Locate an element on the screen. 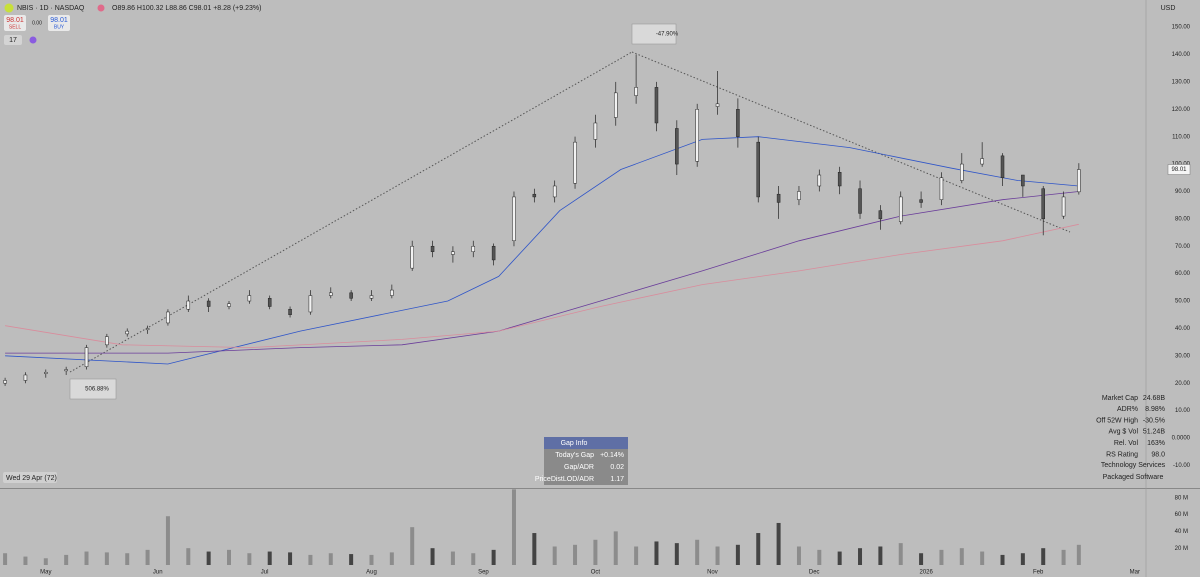 This screenshot has height=577, width=1200. x-tick-label: Nov is located at coordinates (712, 573).